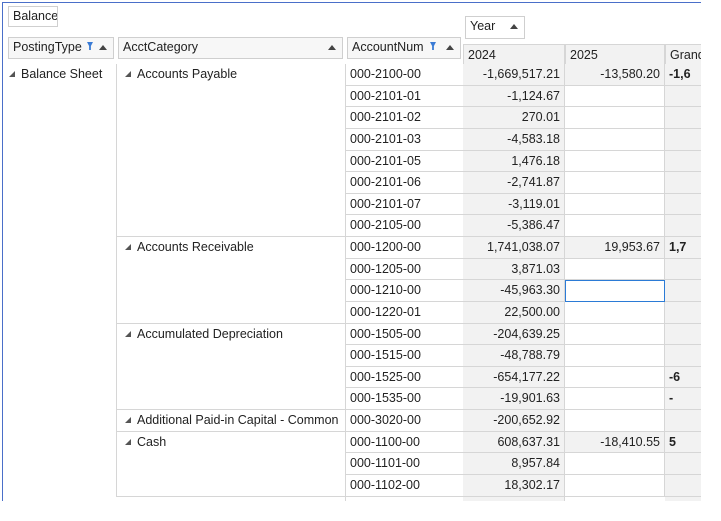 This screenshot has height=521, width=721. I want to click on value-cell: 3,871.03, so click(514, 269).